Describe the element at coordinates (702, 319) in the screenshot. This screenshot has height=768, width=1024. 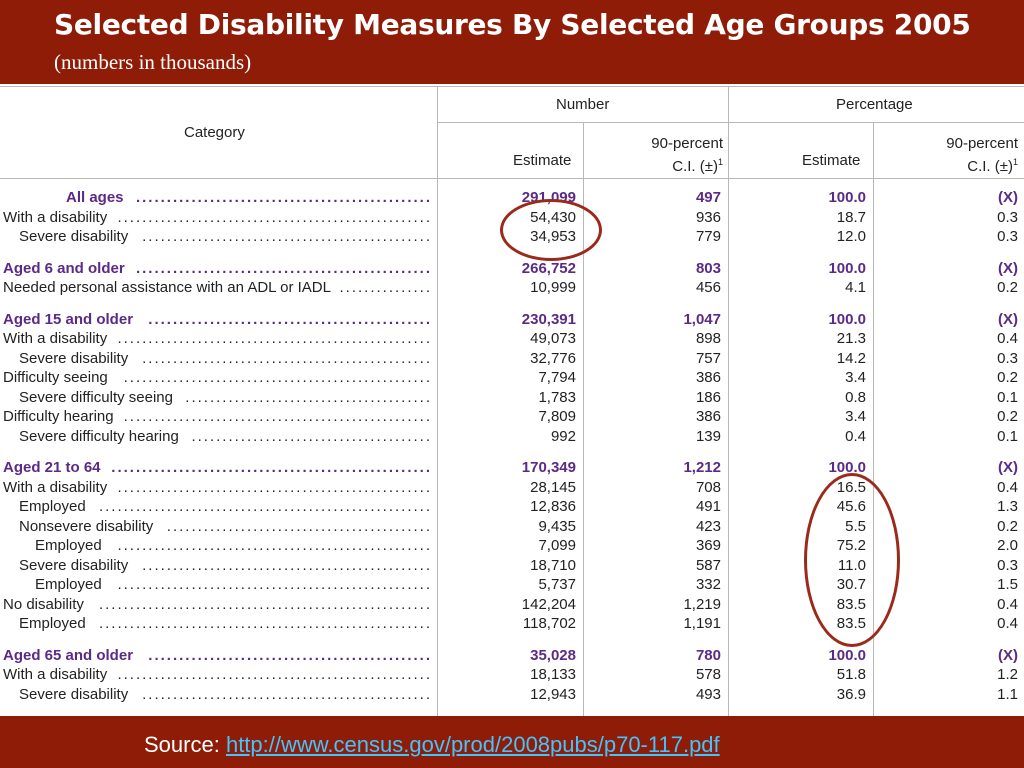
I see `number-ci-cell: 1,047` at that location.